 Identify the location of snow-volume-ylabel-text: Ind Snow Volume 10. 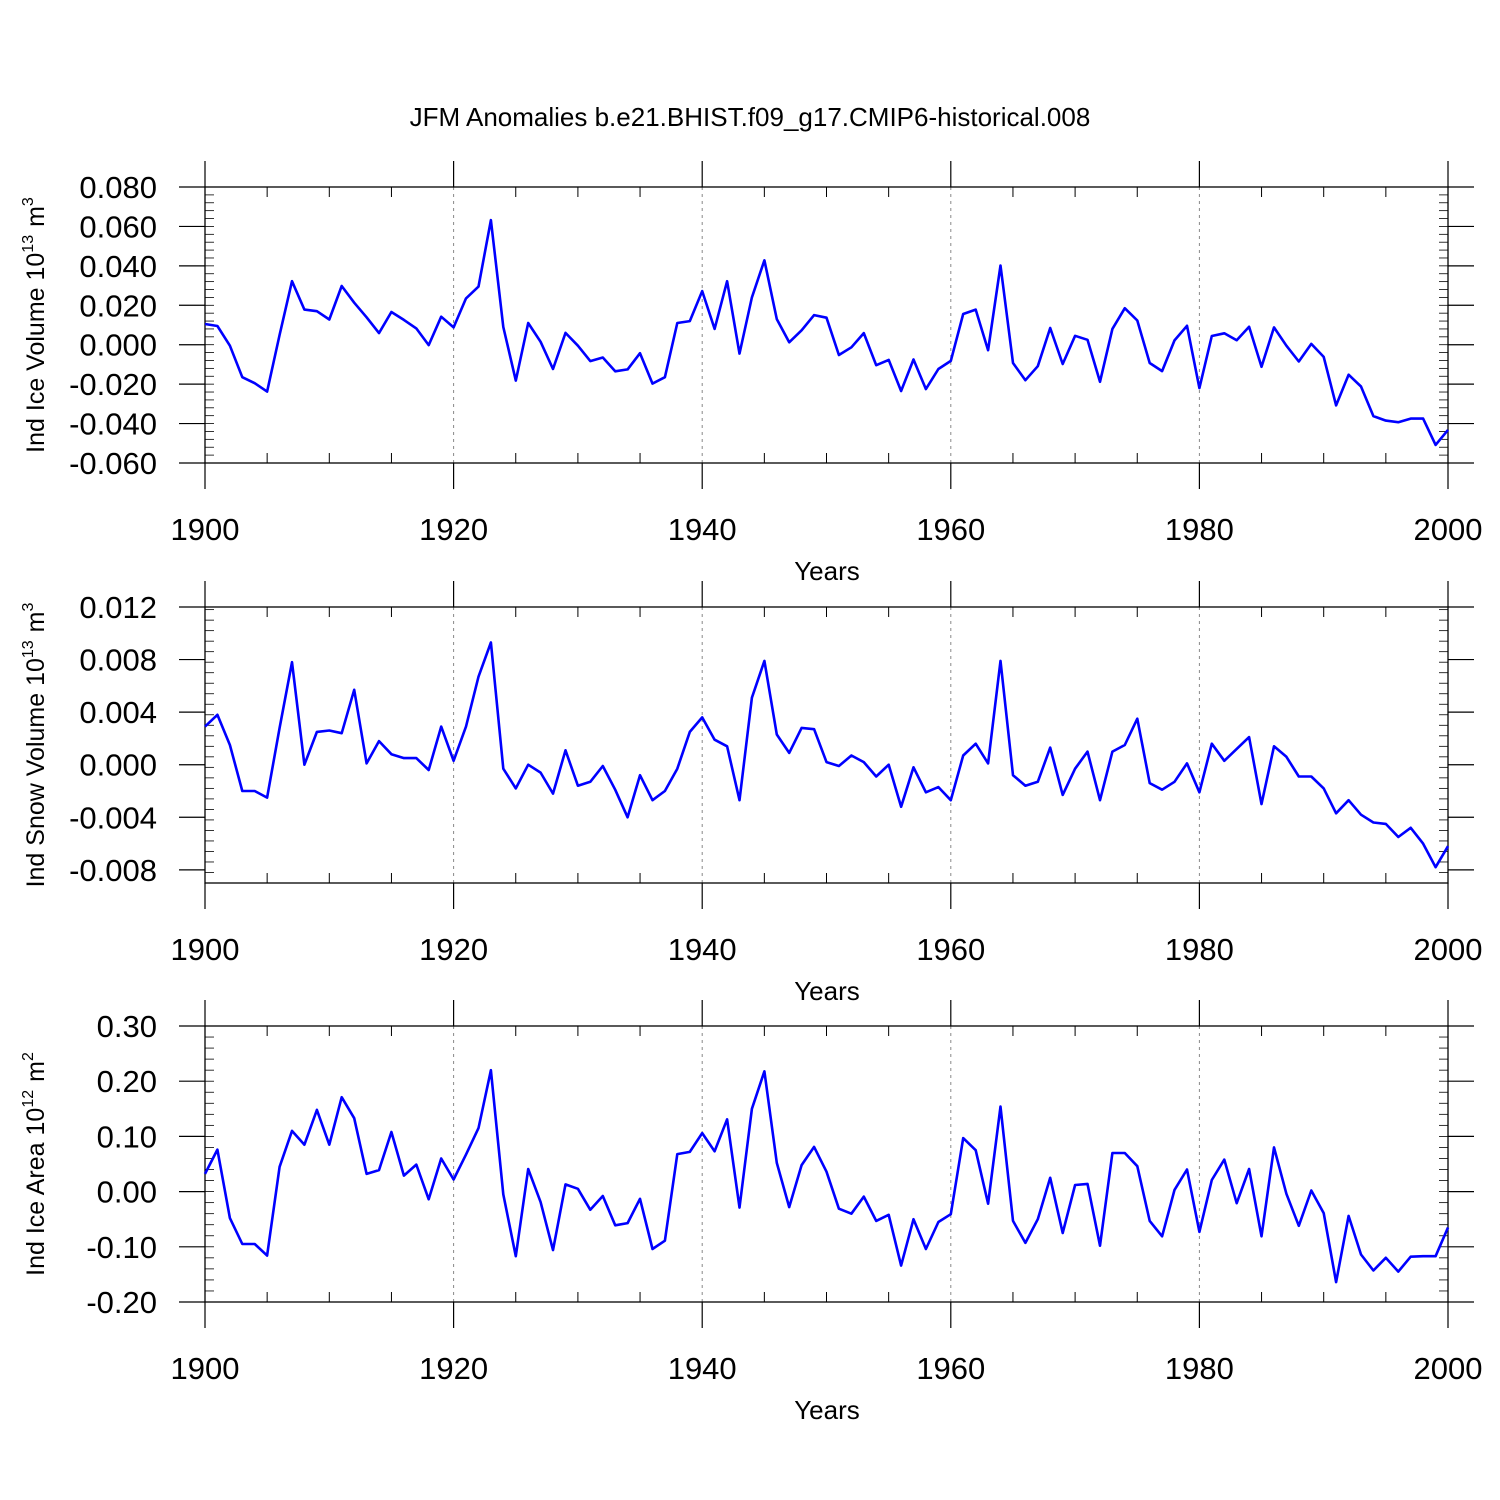
(36, 772).